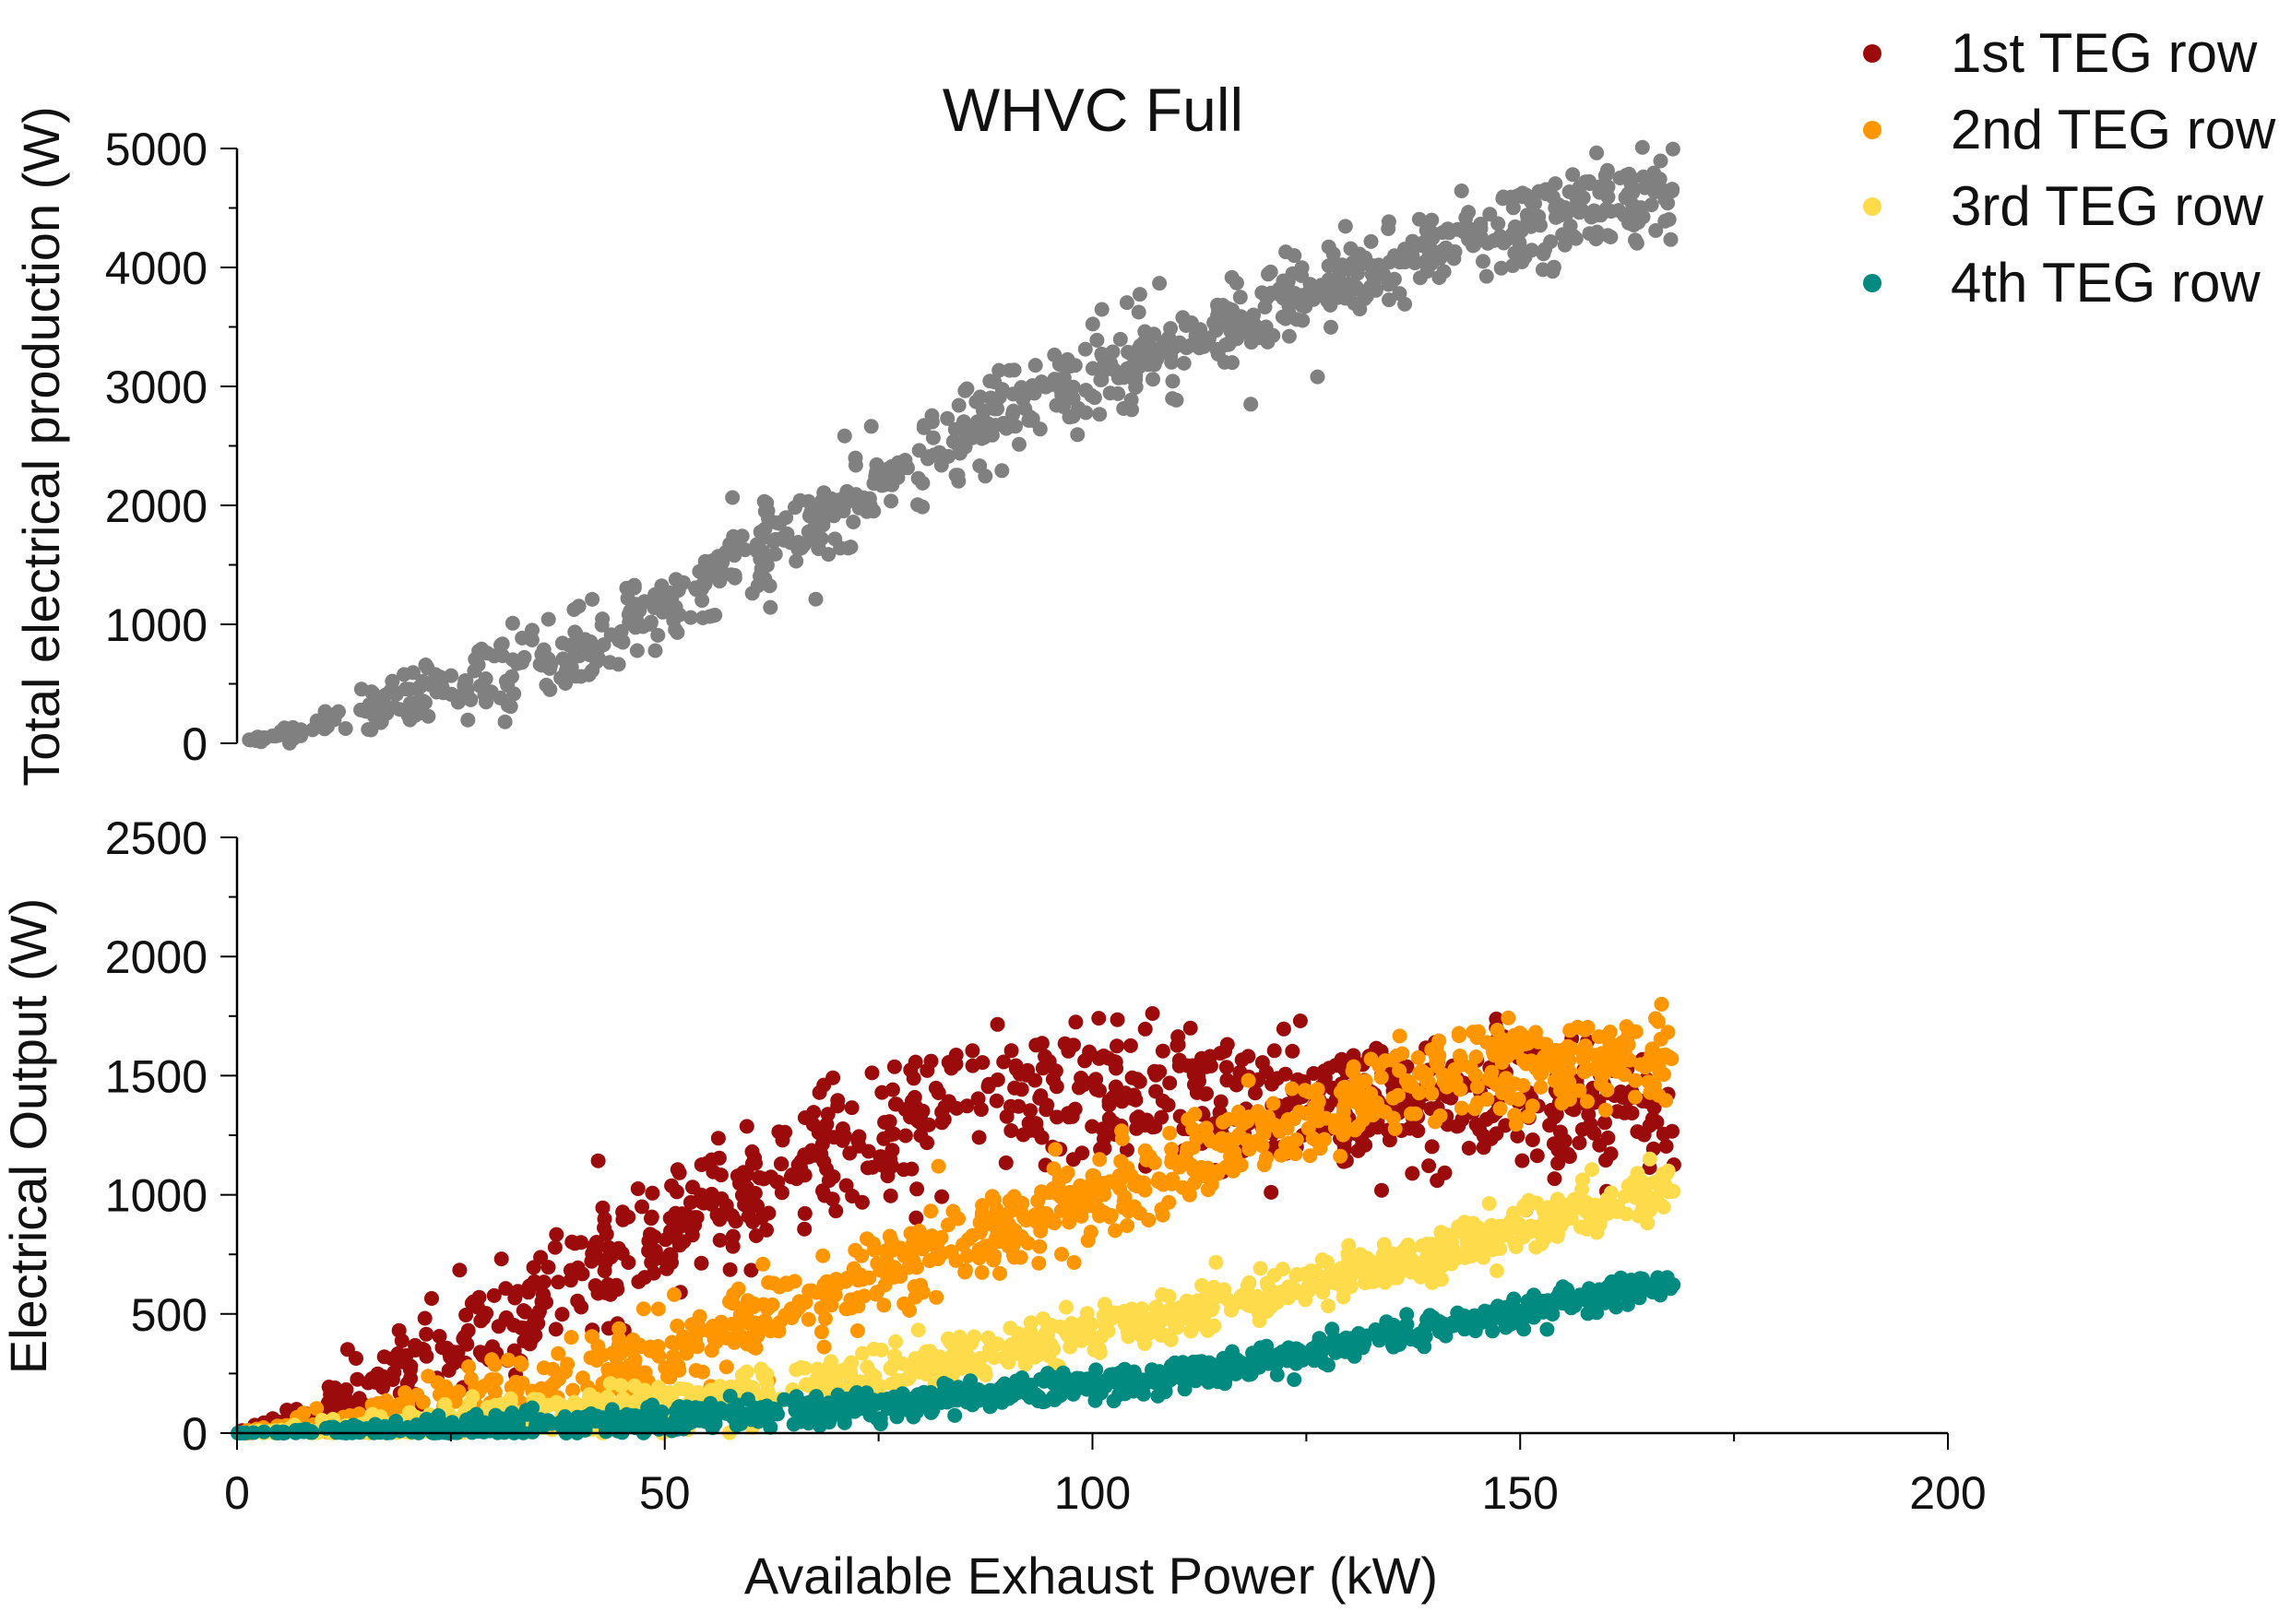 Image resolution: width=2279 pixels, height=1624 pixels. Describe the element at coordinates (2107, 206) in the screenshot. I see `legend-label: 3rd TEG row` at that location.